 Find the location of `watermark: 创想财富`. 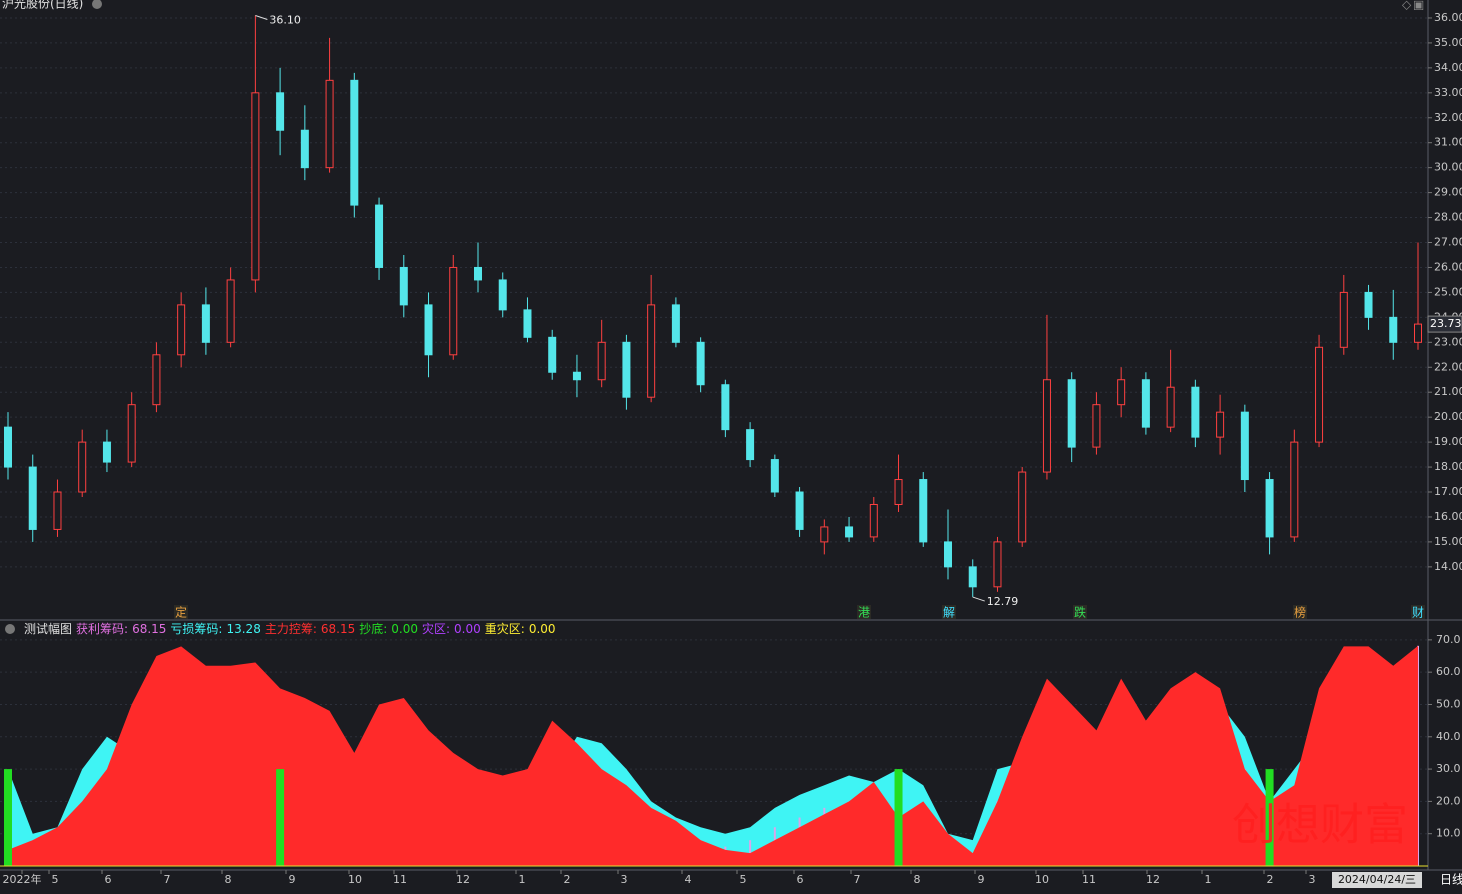

watermark: 创想财富 is located at coordinates (1320, 825).